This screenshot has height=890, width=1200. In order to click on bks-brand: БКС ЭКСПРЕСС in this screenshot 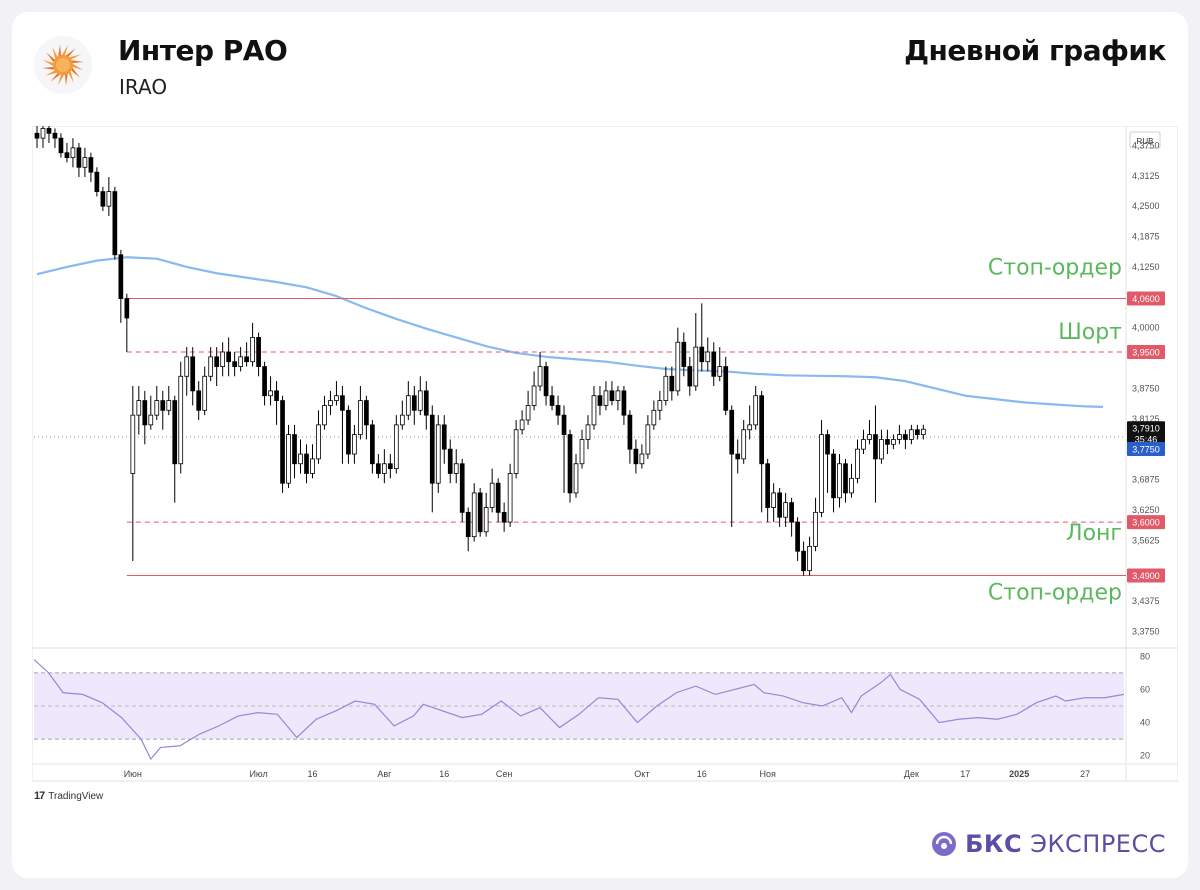, I will do `click(1048, 844)`.